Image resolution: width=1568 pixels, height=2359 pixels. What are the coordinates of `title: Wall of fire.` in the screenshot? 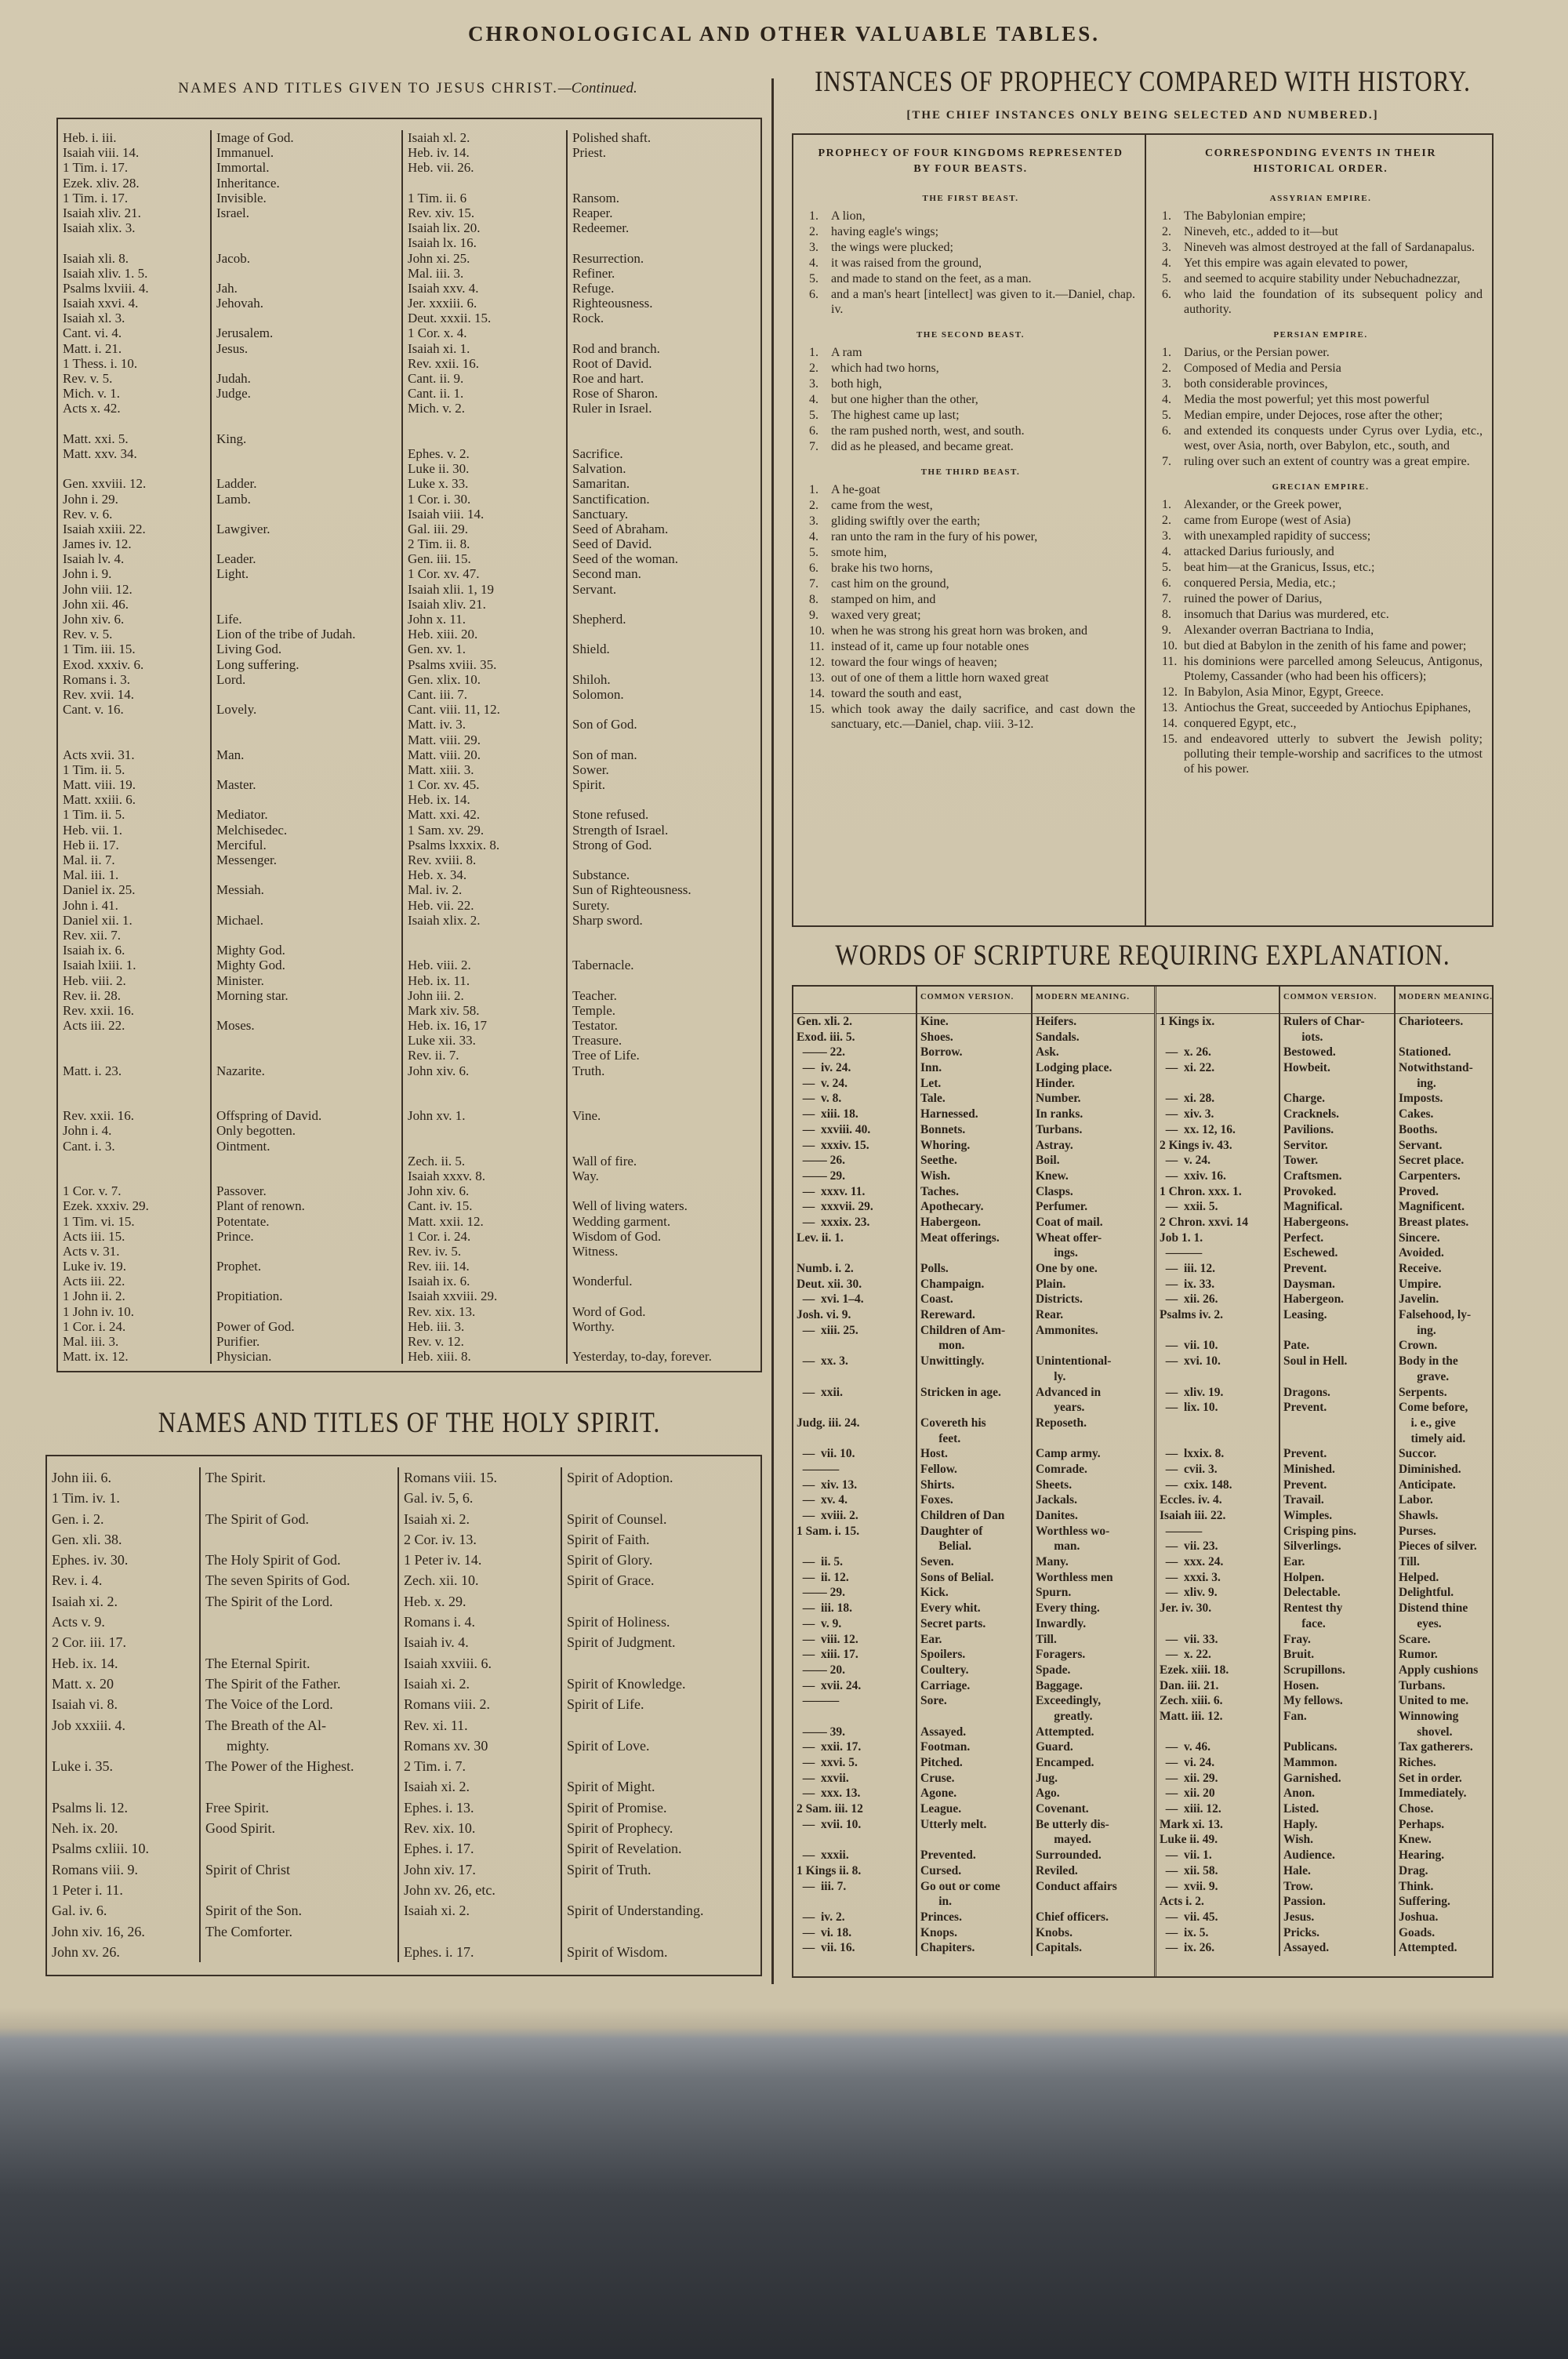 It's located at (604, 1161).